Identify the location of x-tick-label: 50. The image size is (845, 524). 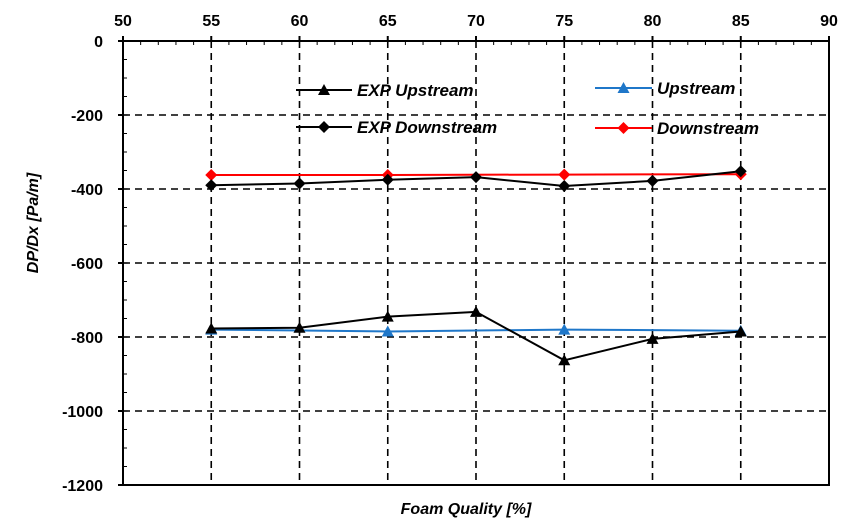
(123, 21).